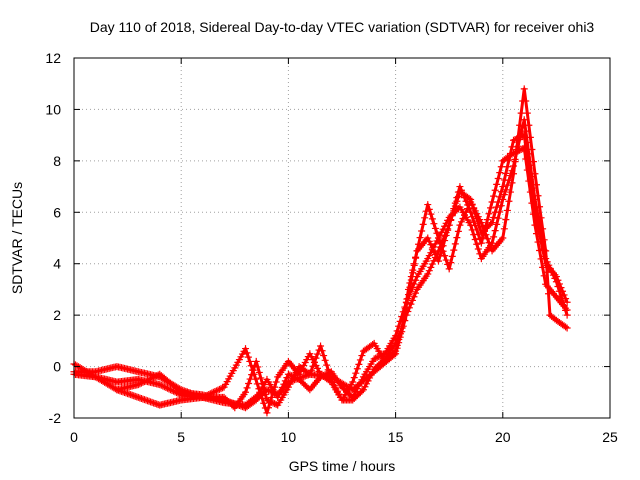 This screenshot has width=640, height=480. What do you see at coordinates (503, 437) in the screenshot?
I see `x-tick-label: 20` at bounding box center [503, 437].